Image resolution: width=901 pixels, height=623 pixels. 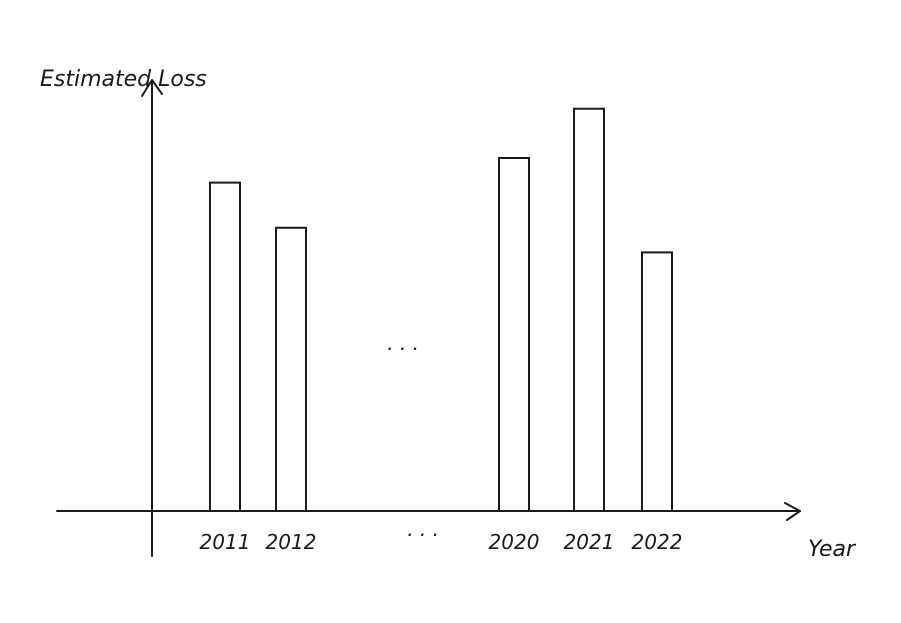 What do you see at coordinates (792, 511) in the screenshot?
I see `x-axis-arrow` at bounding box center [792, 511].